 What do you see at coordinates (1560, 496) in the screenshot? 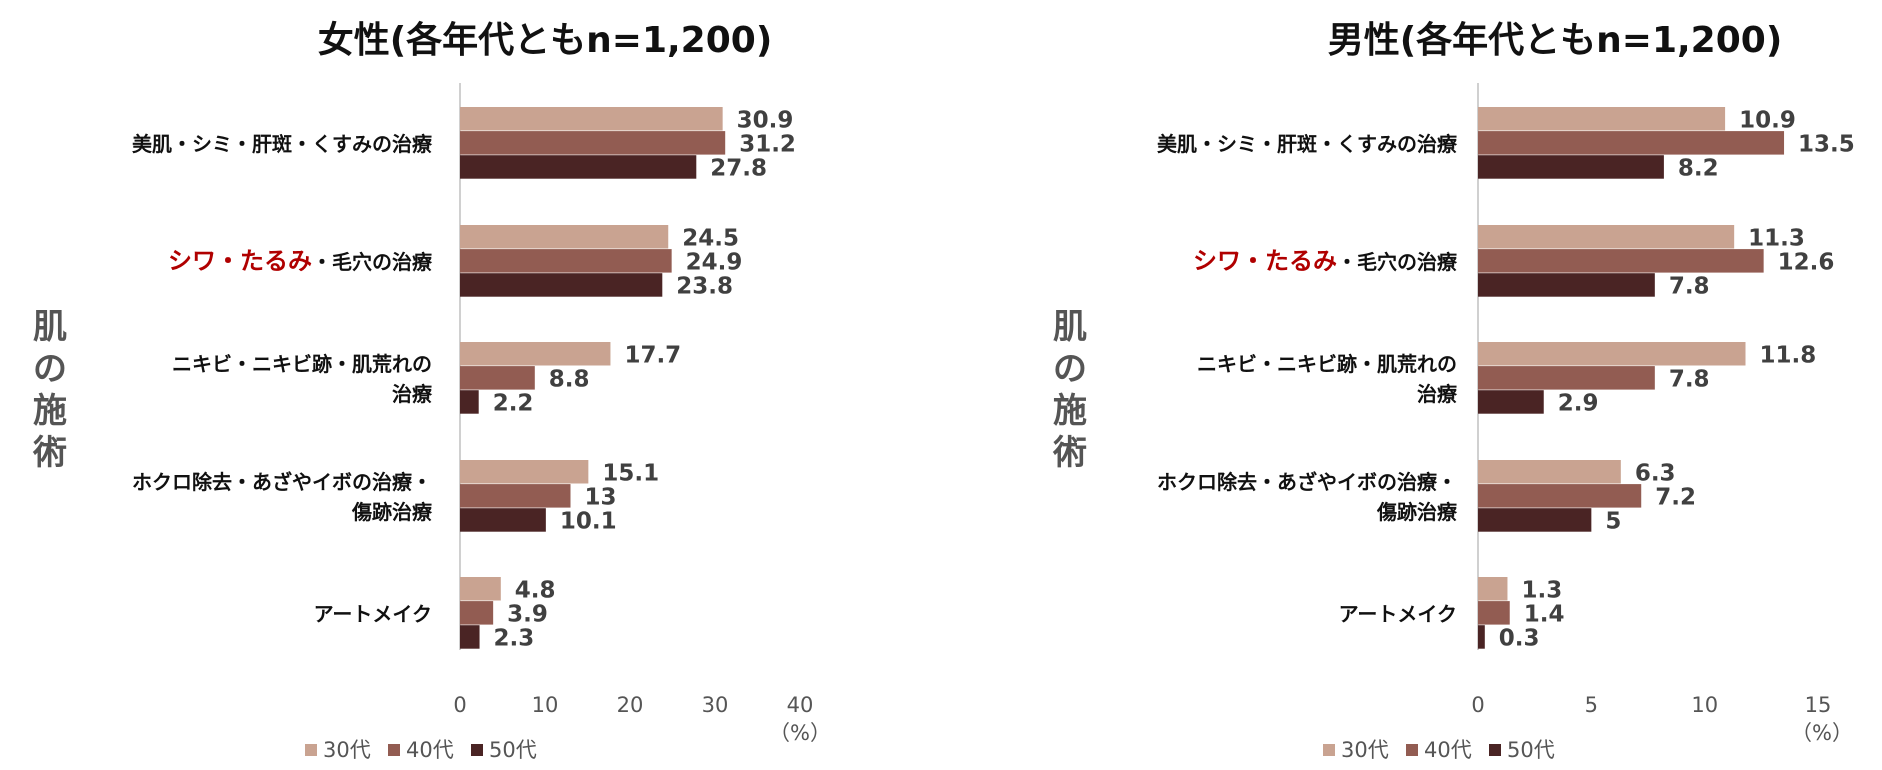
I see `bar-40代-3` at bounding box center [1560, 496].